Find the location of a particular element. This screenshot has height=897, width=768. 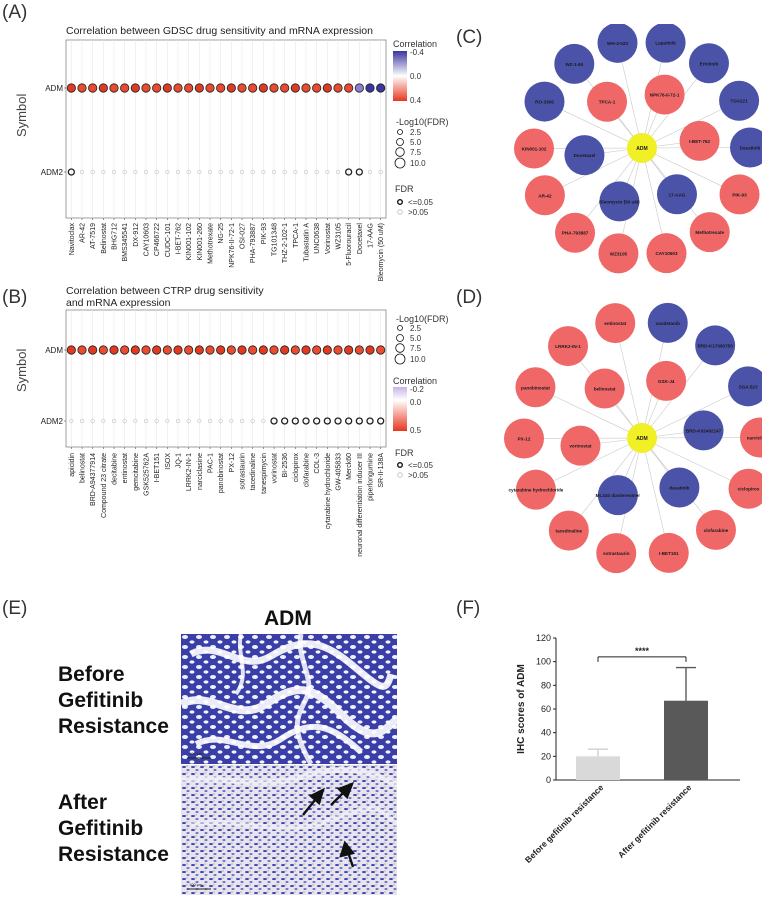

ihc-scalebar-before: 100 μm is located at coordinates (196, 753).